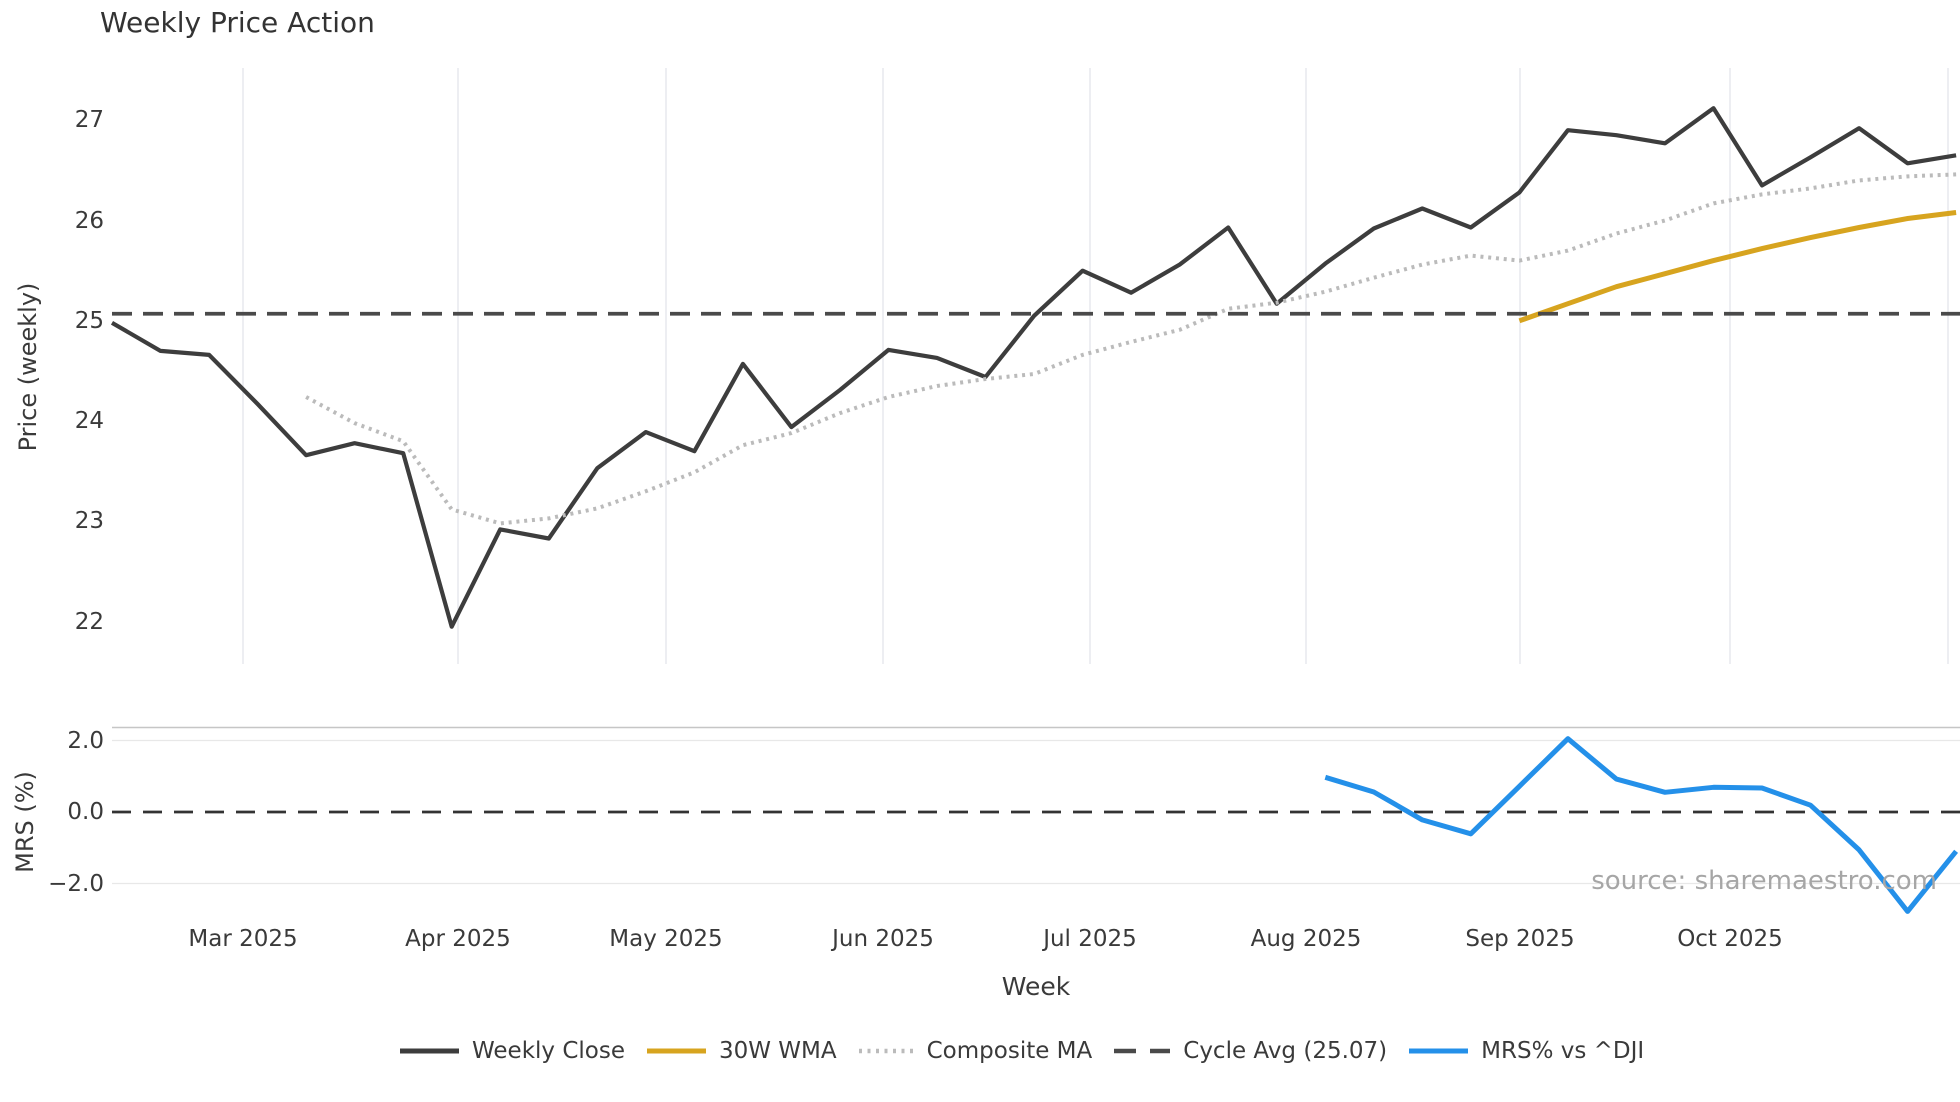 The image size is (1960, 1102). I want to click on legend-item-composite-ma: Composite MA, so click(975, 1051).